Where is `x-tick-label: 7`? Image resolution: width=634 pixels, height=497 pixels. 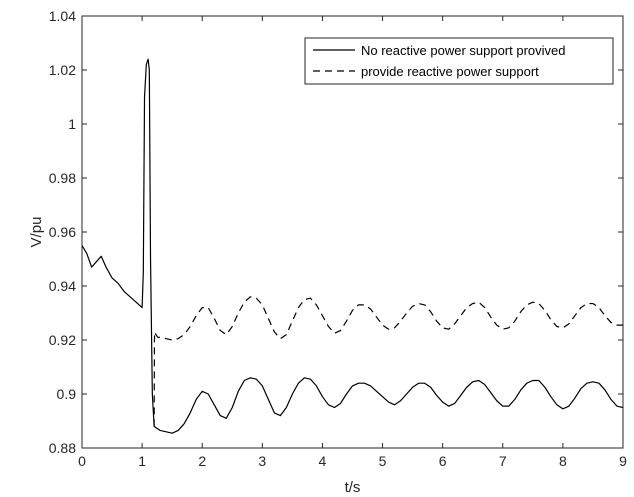 x-tick-label: 7 is located at coordinates (503, 461).